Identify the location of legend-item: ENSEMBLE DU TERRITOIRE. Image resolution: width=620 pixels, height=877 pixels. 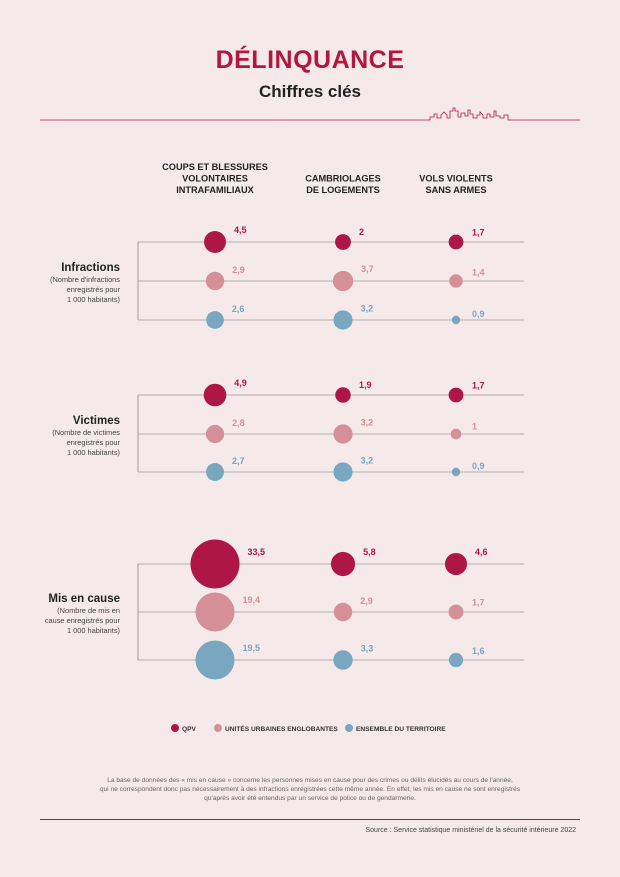
(395, 728).